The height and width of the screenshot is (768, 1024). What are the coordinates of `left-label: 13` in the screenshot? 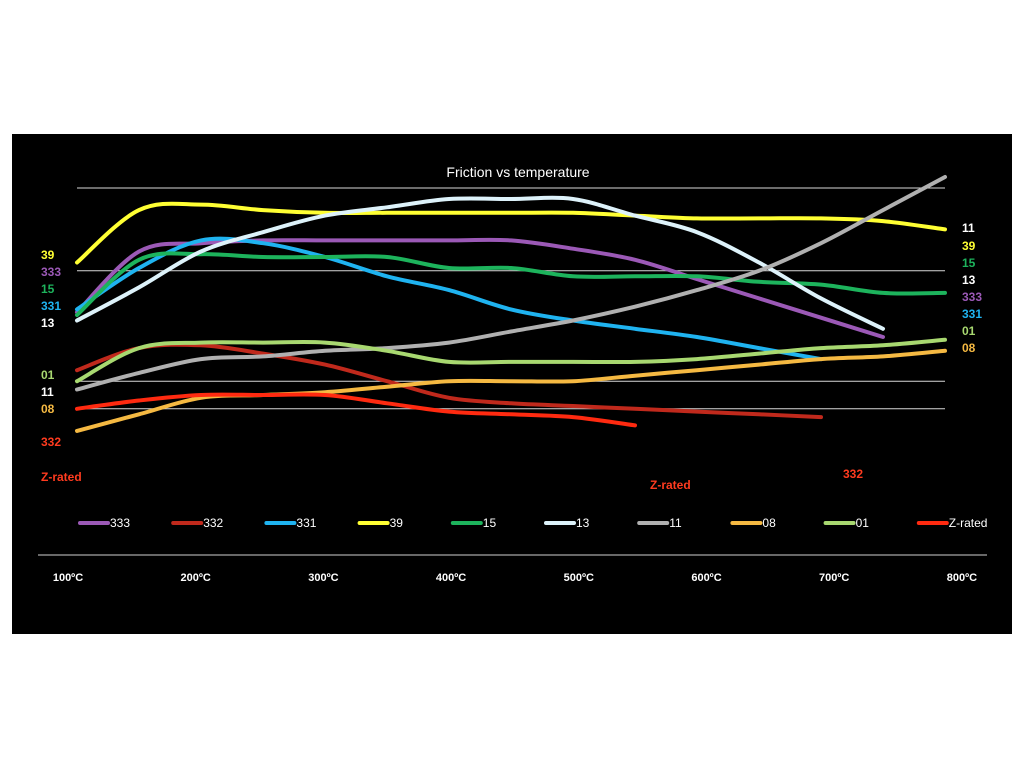 It's located at (48, 323).